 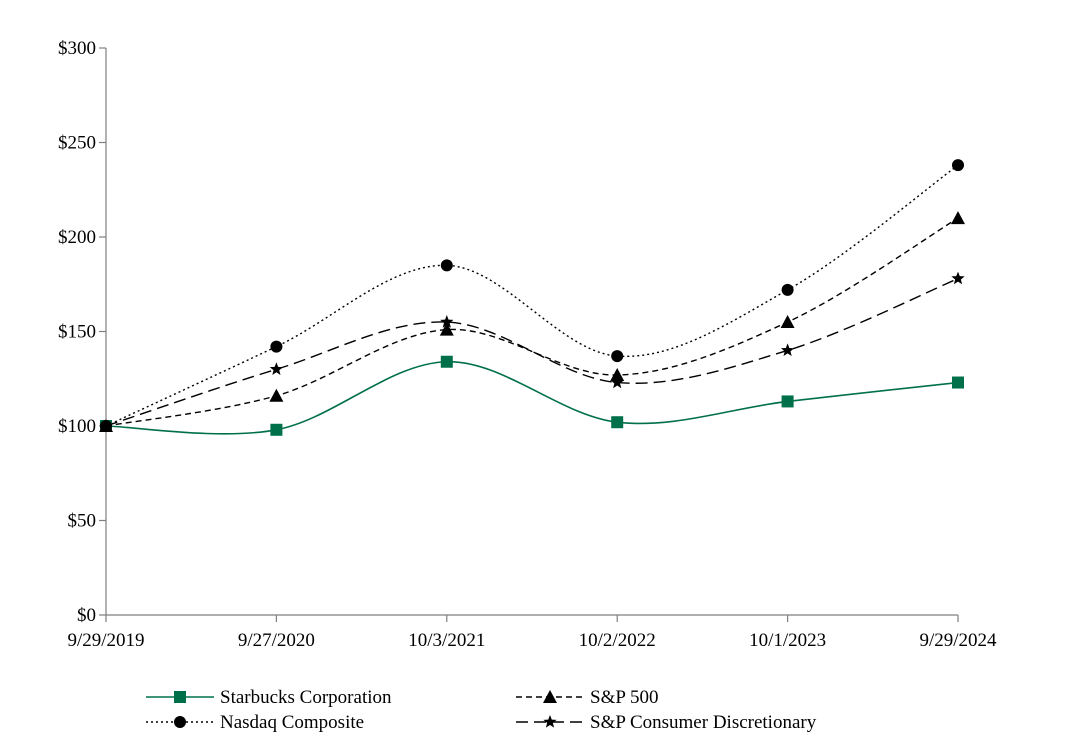 What do you see at coordinates (82, 521) in the screenshot?
I see `y-tick-label: $50` at bounding box center [82, 521].